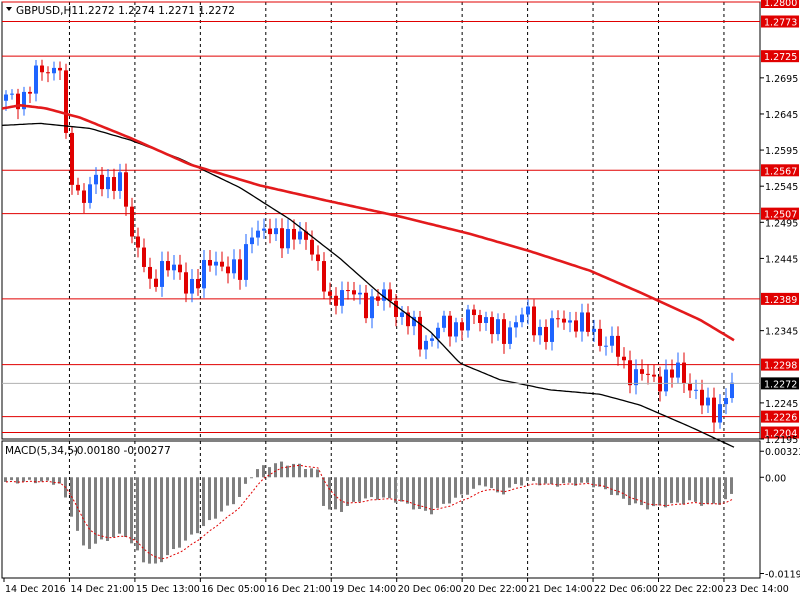 The image size is (800, 600). What do you see at coordinates (41, 451) in the screenshot?
I see `macd-label: MACD(5,34,5)` at bounding box center [41, 451].